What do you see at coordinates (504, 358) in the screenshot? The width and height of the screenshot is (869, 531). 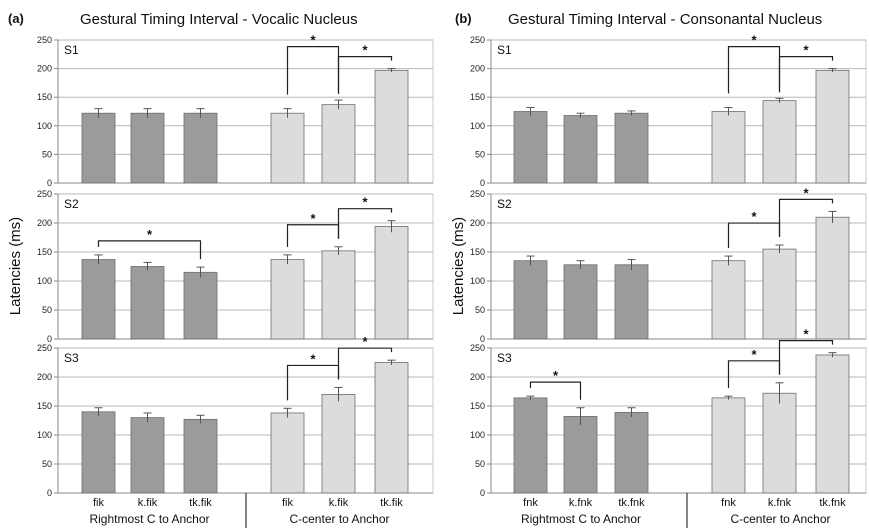 I see `subject-label: S3` at bounding box center [504, 358].